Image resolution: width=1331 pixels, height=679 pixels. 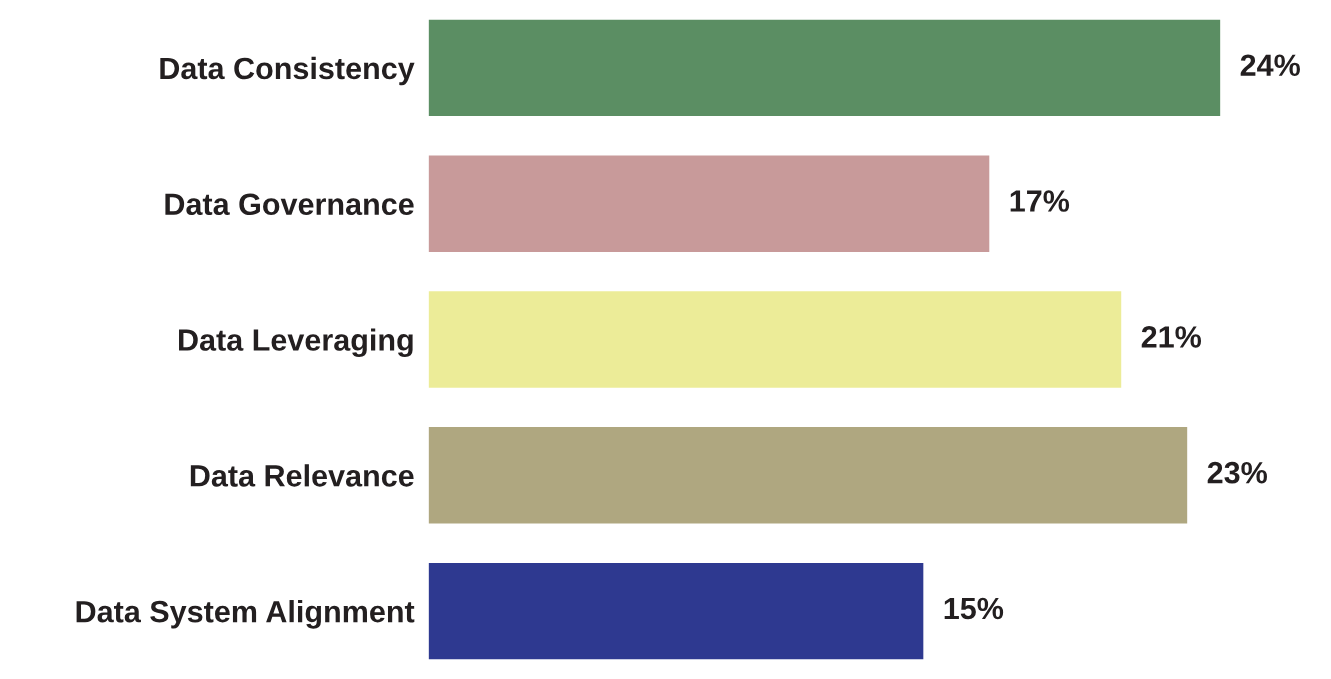 I want to click on data-label: 15%, so click(x=974, y=608).